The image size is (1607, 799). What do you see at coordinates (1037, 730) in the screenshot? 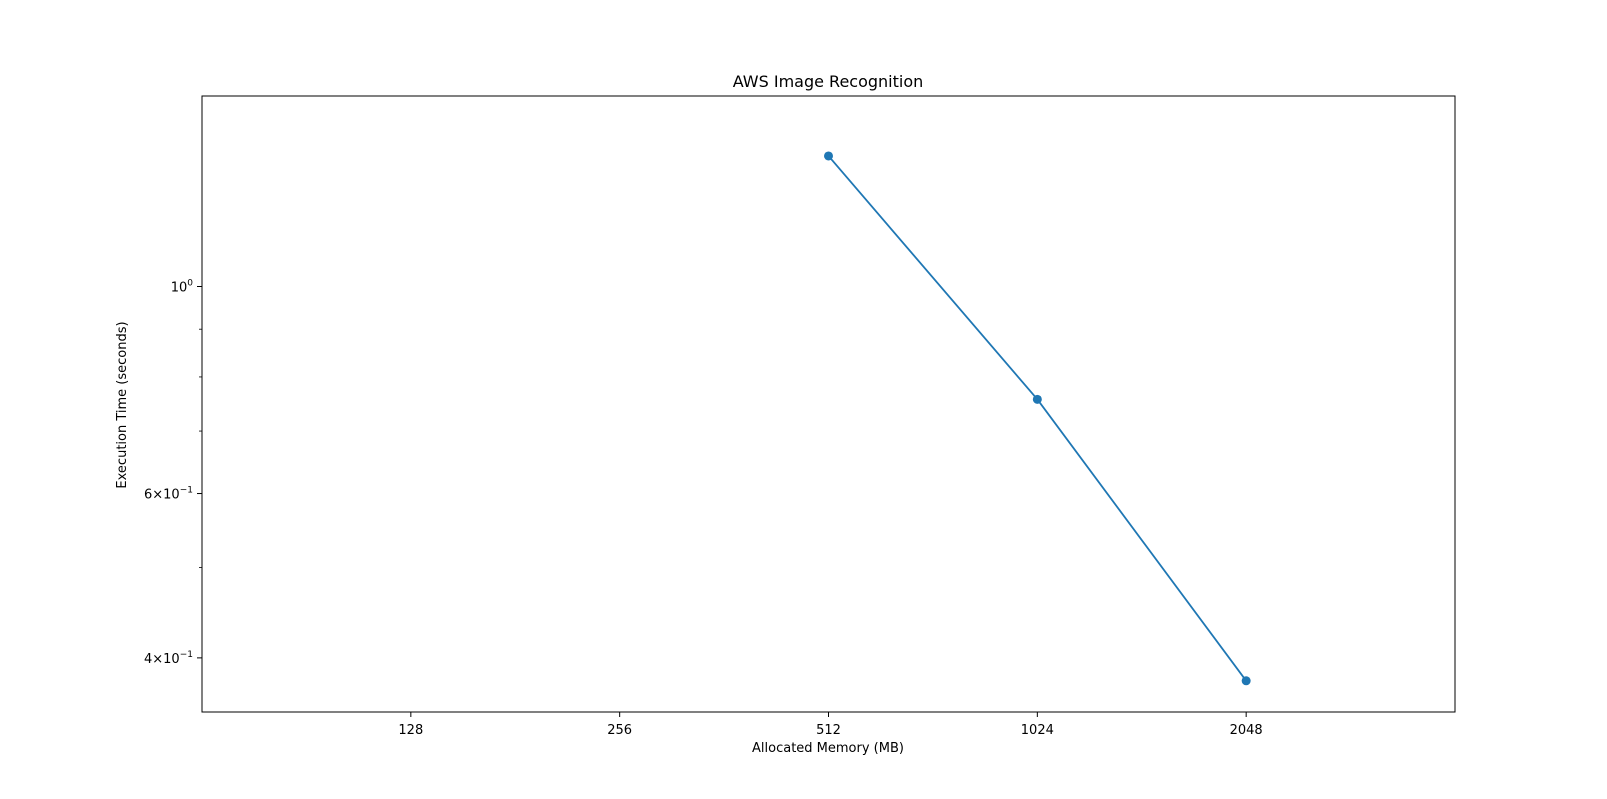
I see `x-tick-label: 1024` at bounding box center [1037, 730].